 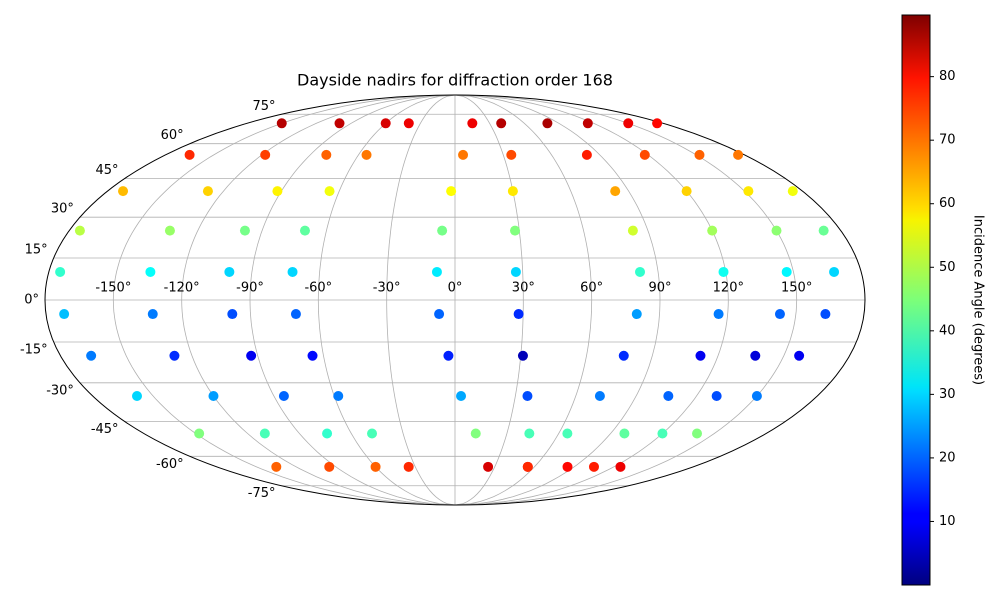 What do you see at coordinates (60, 390) in the screenshot?
I see `y-tick-label: -30°` at bounding box center [60, 390].